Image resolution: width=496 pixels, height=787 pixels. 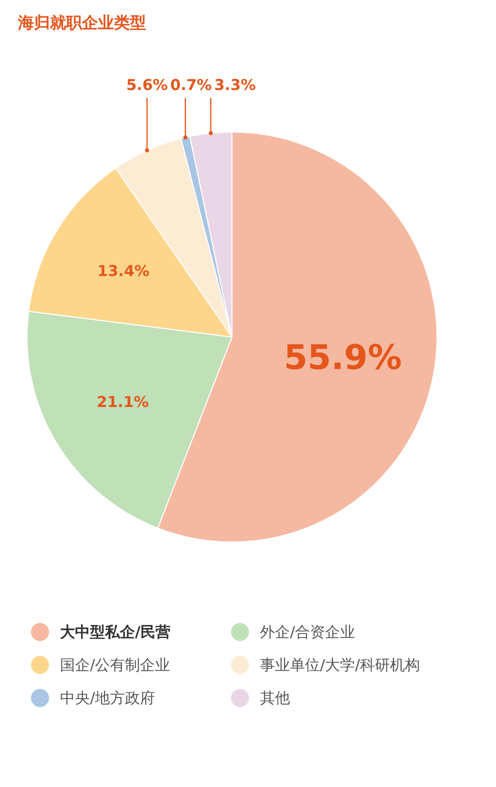 I want to click on legend-label: 中央/地方政府, so click(x=108, y=698).